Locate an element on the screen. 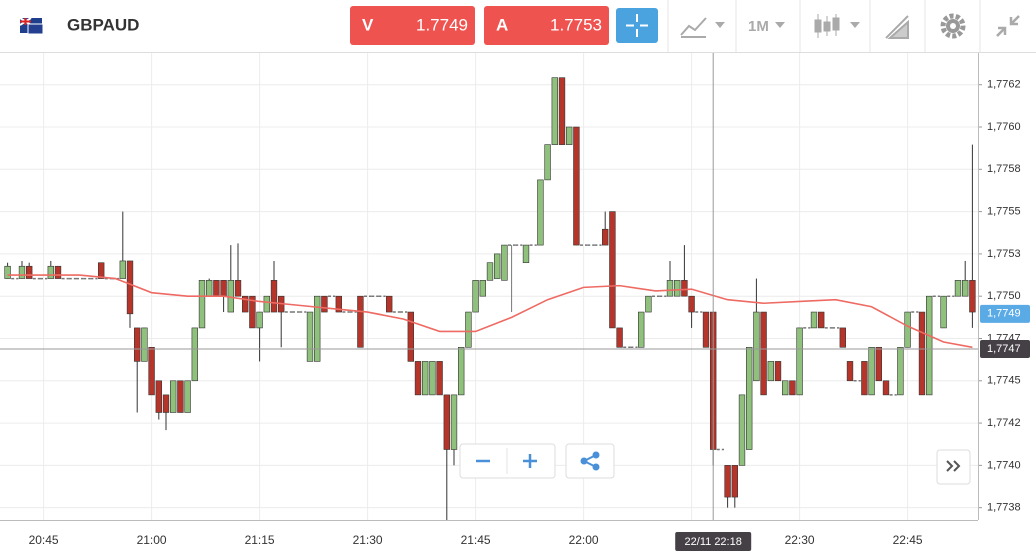 The image size is (1036, 553). last-price-bg is located at coordinates (1005, 313).